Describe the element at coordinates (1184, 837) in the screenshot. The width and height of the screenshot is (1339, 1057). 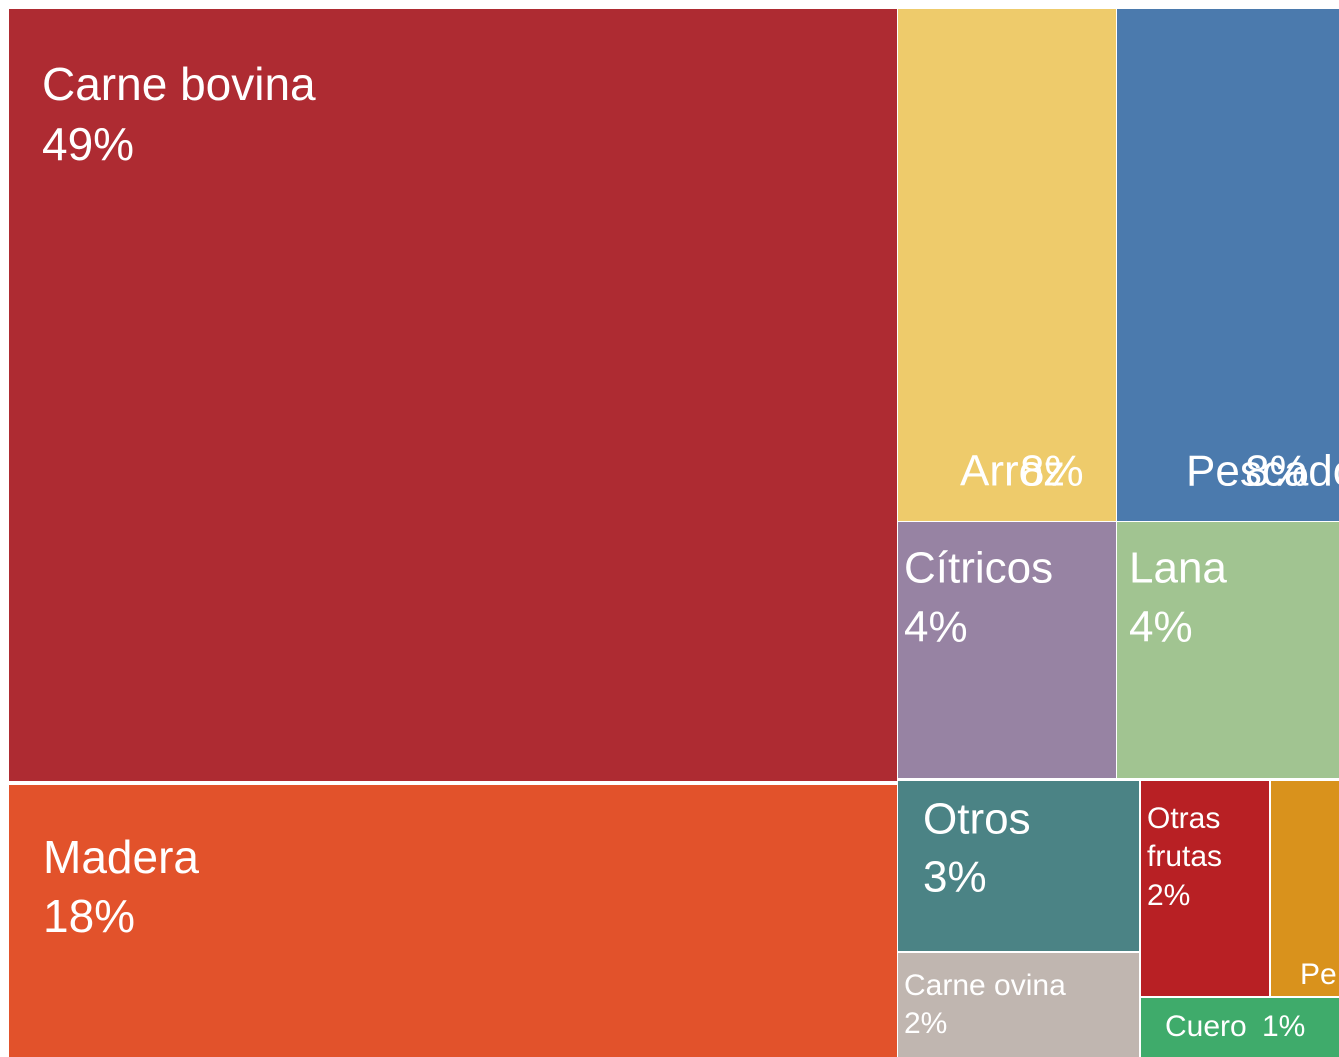
I see `category-label: Otras frutas` at that location.